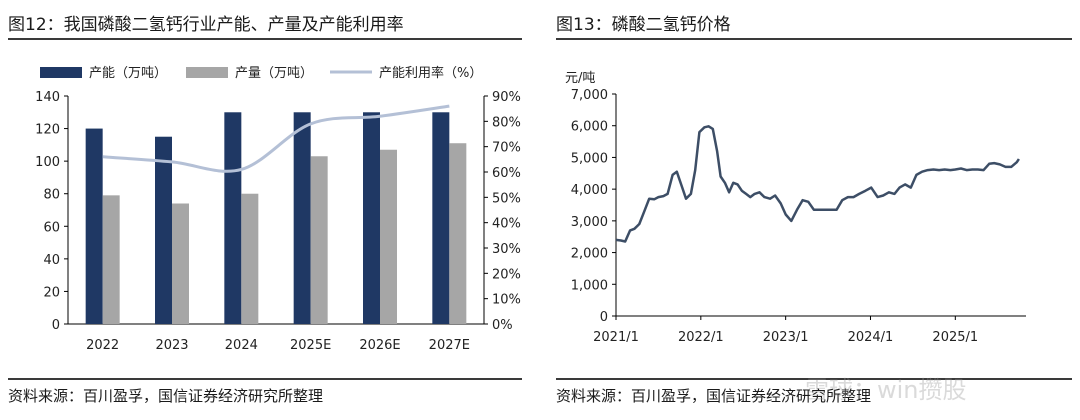 The image size is (1080, 420). Describe the element at coordinates (714, 396) in the screenshot. I see `figure-13-source: 资料来源：百川盈孚，国信证券经济研究所整理` at that location.